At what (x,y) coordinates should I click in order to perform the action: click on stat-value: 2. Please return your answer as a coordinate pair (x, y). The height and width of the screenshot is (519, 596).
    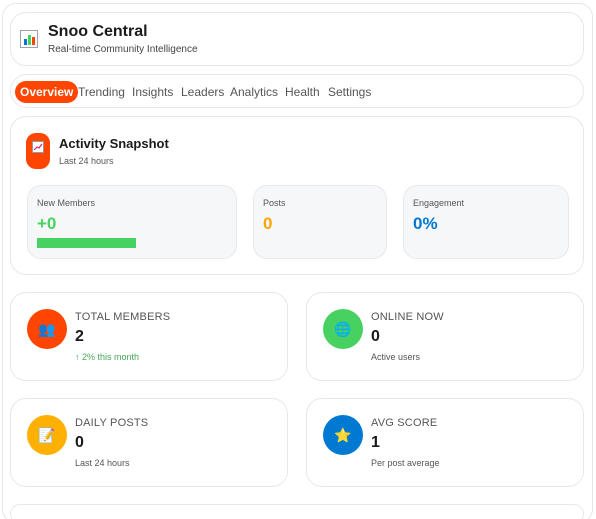
    Looking at the image, I should click on (79, 336).